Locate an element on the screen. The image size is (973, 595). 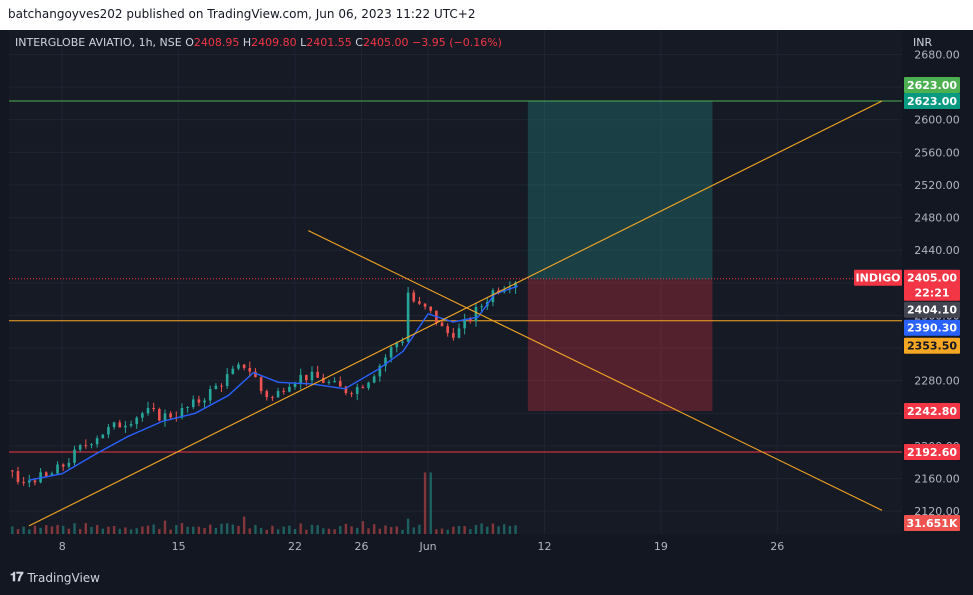
ma-price-tag-text: 2390.30 is located at coordinates (932, 328).